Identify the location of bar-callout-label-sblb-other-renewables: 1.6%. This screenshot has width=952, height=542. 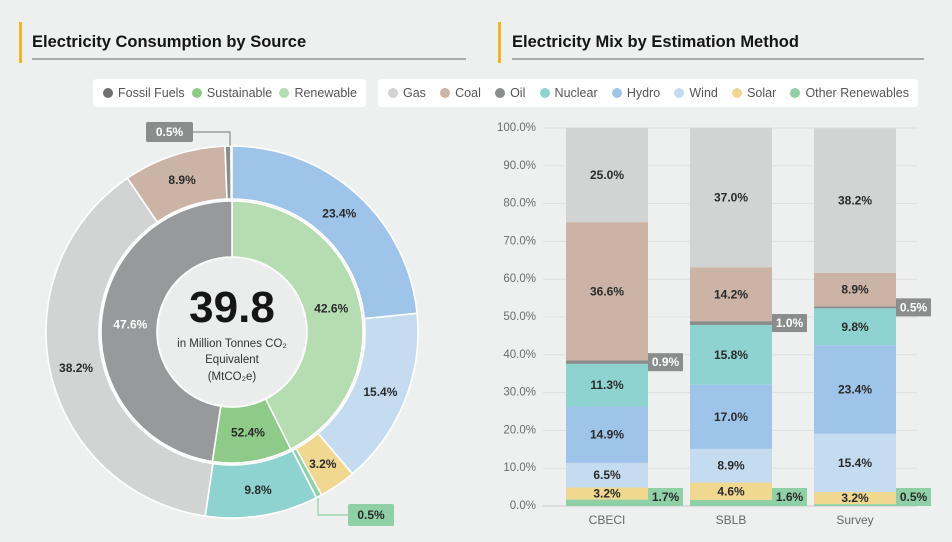
(790, 497).